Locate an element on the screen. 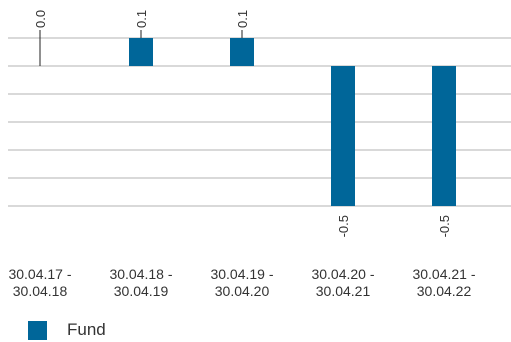 Image resolution: width=511 pixels, height=342 pixels. category-label: 30.04.20 -30.04.21 is located at coordinates (343, 283).